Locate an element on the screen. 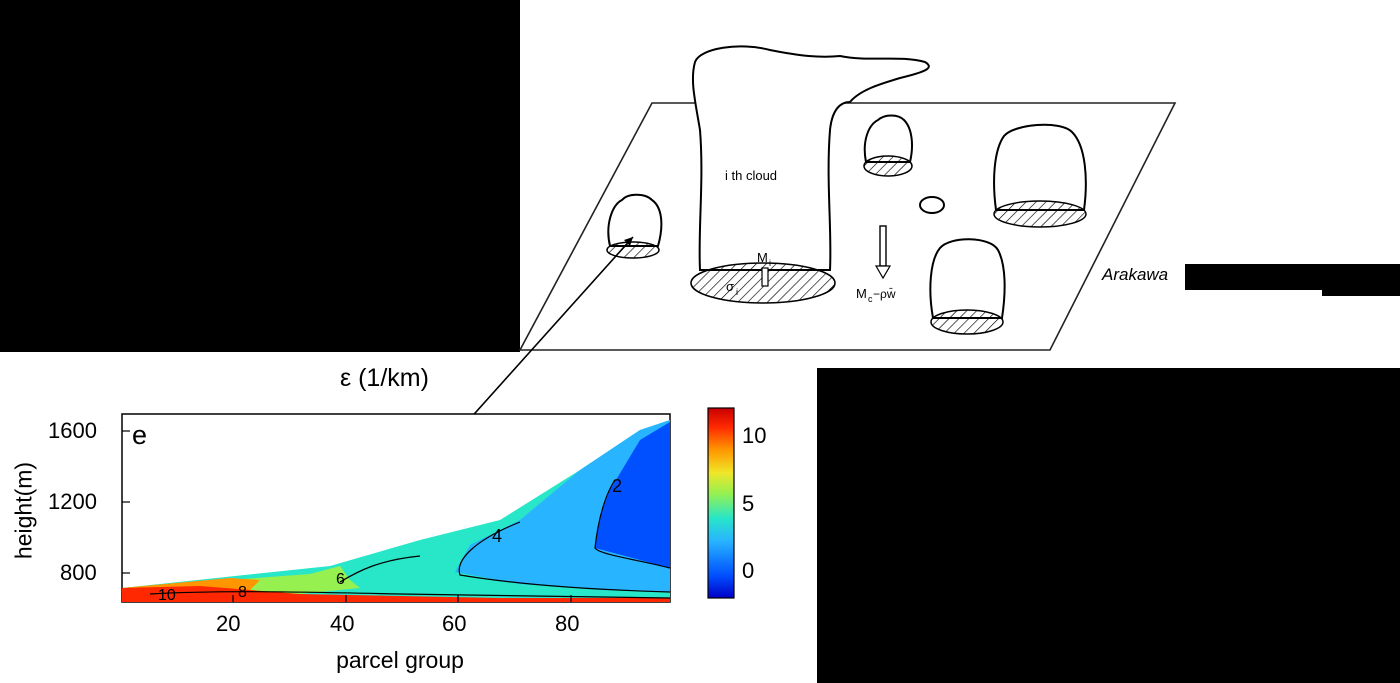 The width and height of the screenshot is (1400, 683). subsidence-sub: c is located at coordinates (870, 299).